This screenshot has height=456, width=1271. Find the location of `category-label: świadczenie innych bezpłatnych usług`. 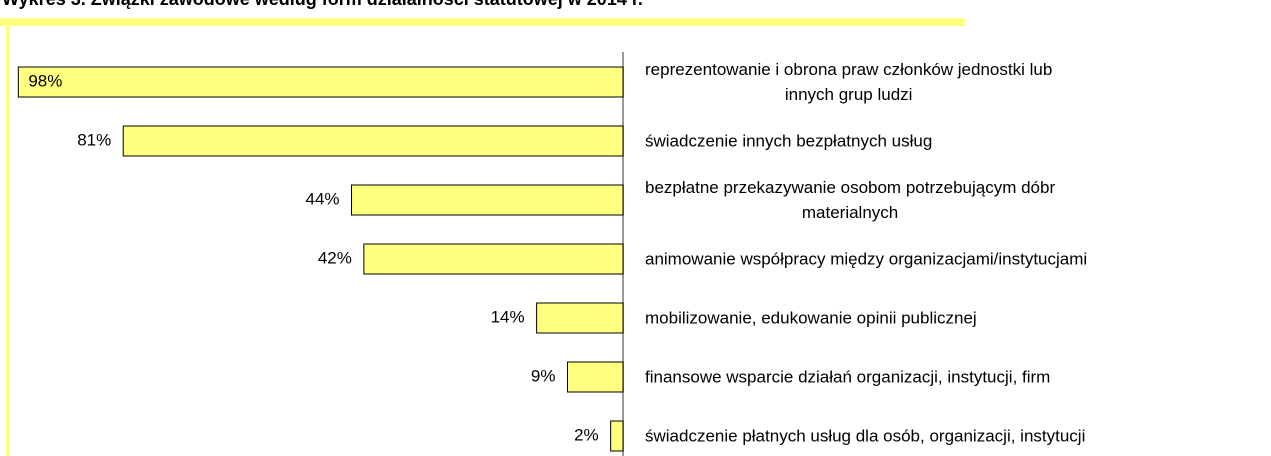

category-label: świadczenie innych bezpłatnych usług is located at coordinates (789, 141).